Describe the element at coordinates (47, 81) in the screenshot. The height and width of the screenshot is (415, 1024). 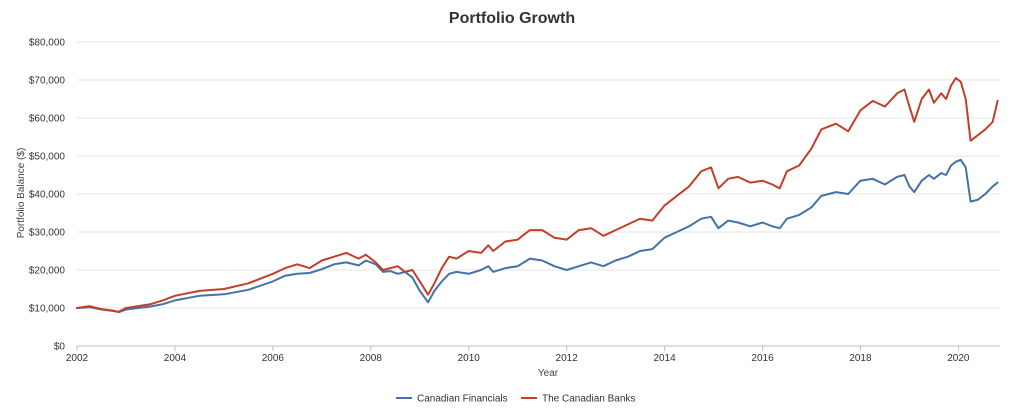
I see `y-tick-label: $70,000` at that location.